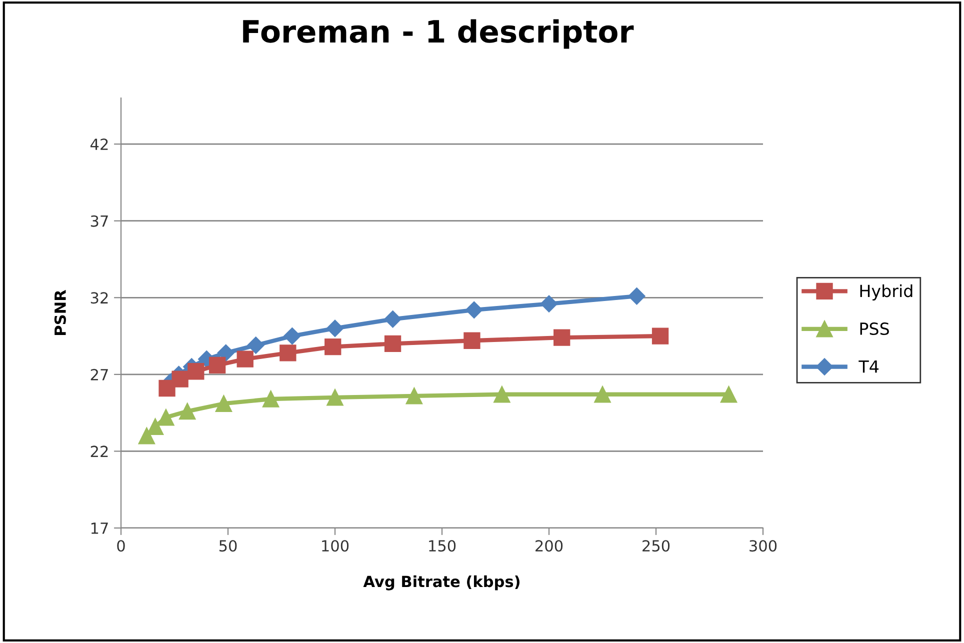  What do you see at coordinates (442, 546) in the screenshot?
I see `x-tick-label: 150` at bounding box center [442, 546].